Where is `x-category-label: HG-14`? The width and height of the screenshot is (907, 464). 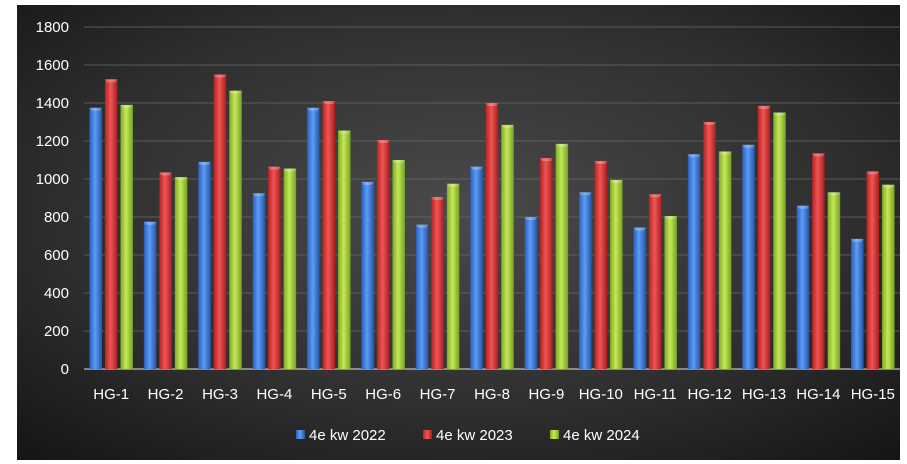
x-category-label: HG-14 is located at coordinates (818, 394).